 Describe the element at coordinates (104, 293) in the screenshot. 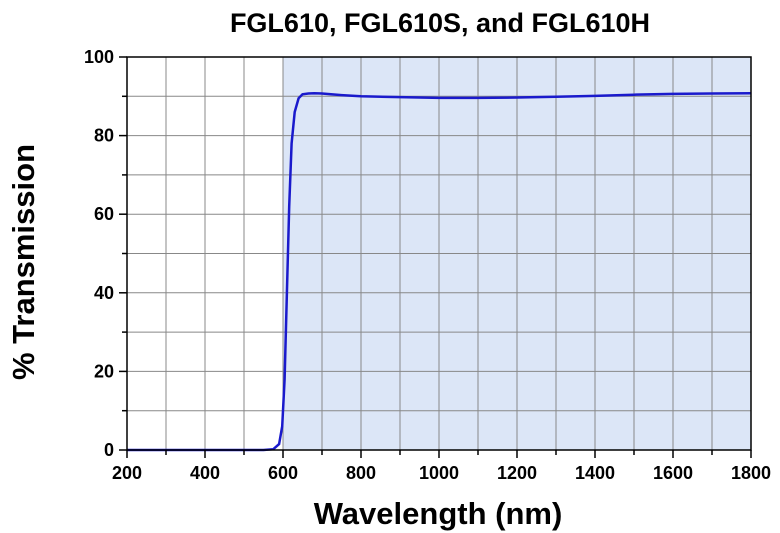

I see `y-tick-label: 40` at that location.